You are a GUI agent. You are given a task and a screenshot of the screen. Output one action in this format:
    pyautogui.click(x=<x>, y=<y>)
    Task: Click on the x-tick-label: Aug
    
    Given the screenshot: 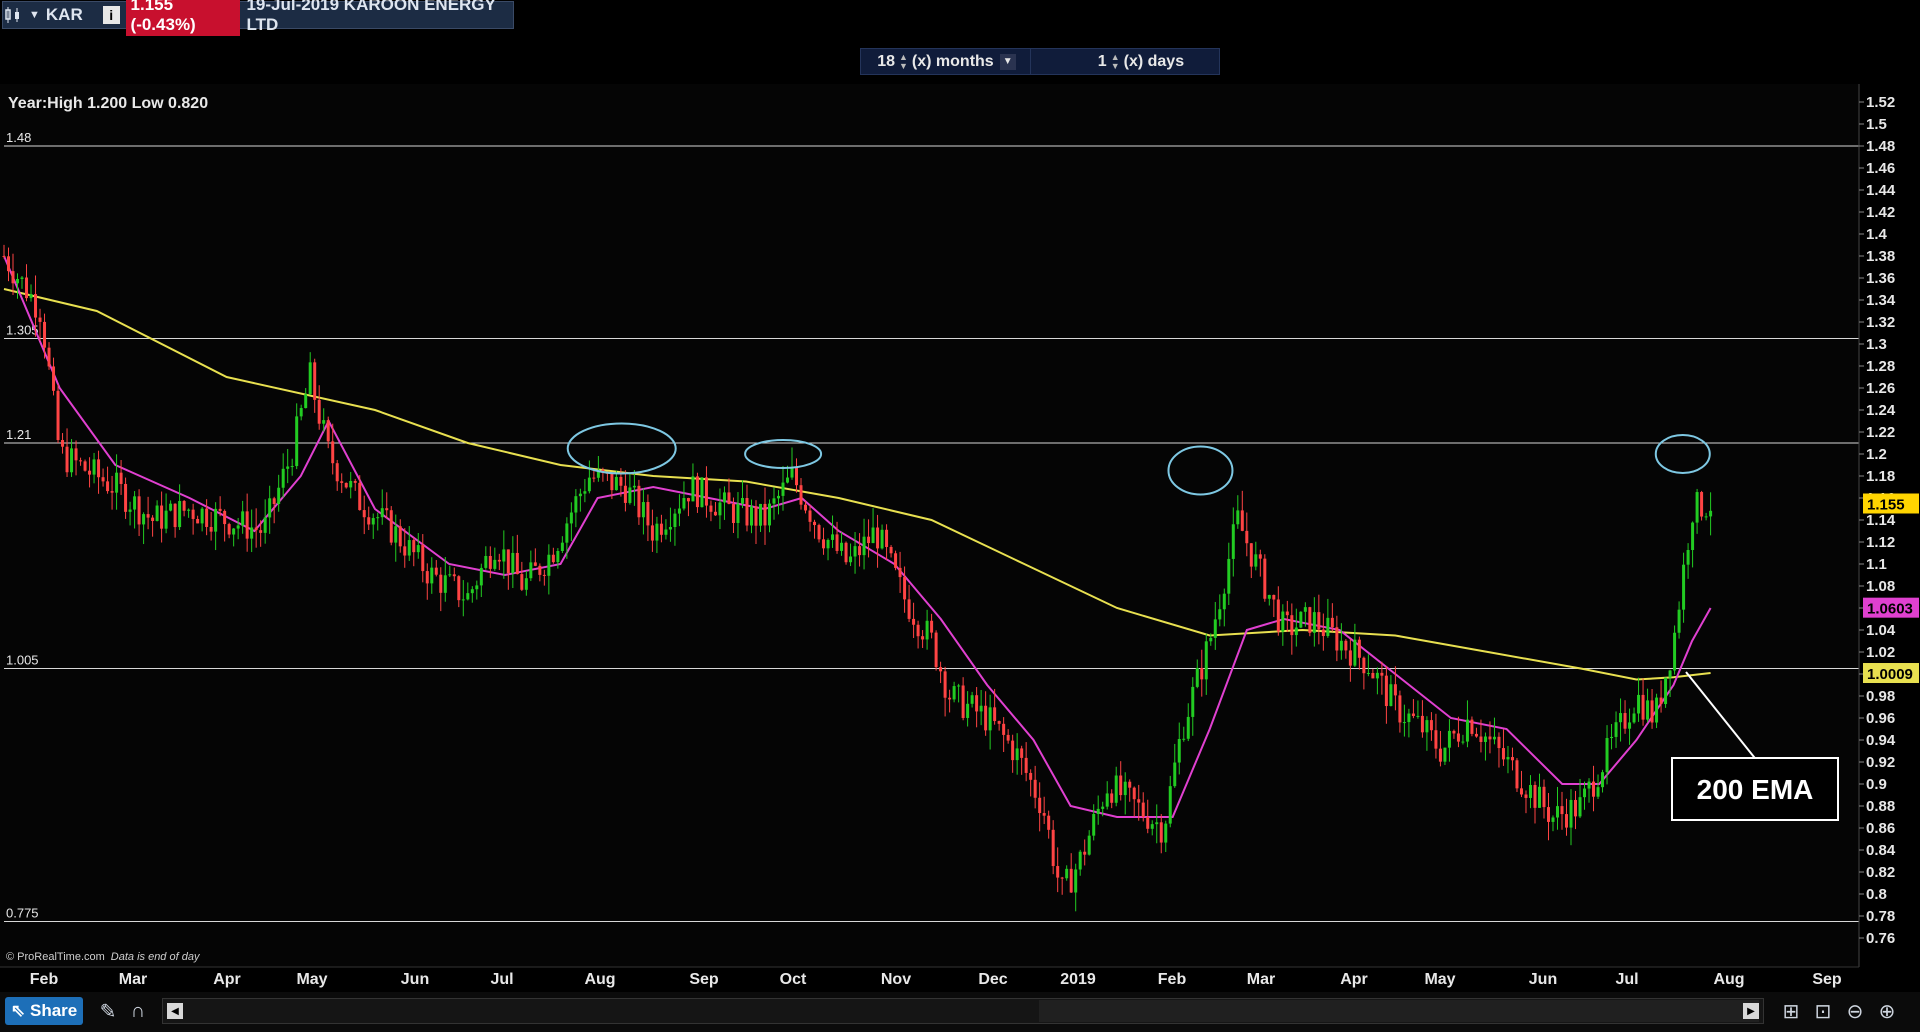 What is the action you would take?
    pyautogui.click(x=599, y=979)
    